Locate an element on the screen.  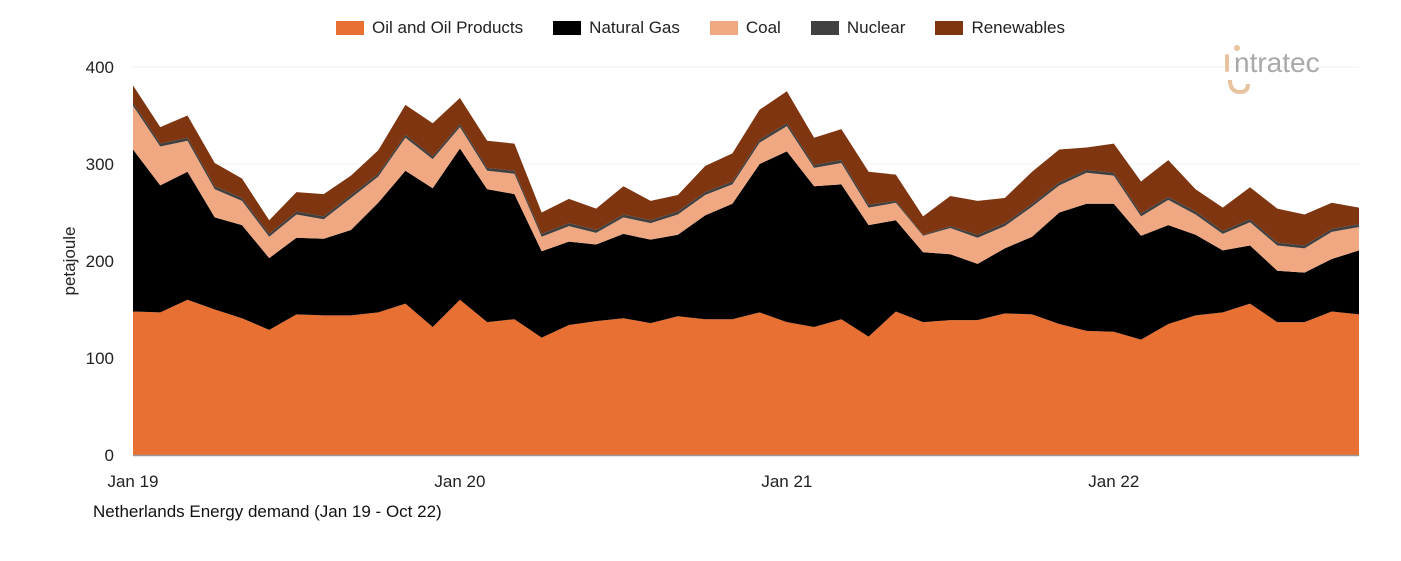
x-tick-label: Jan 19 is located at coordinates (132, 481).